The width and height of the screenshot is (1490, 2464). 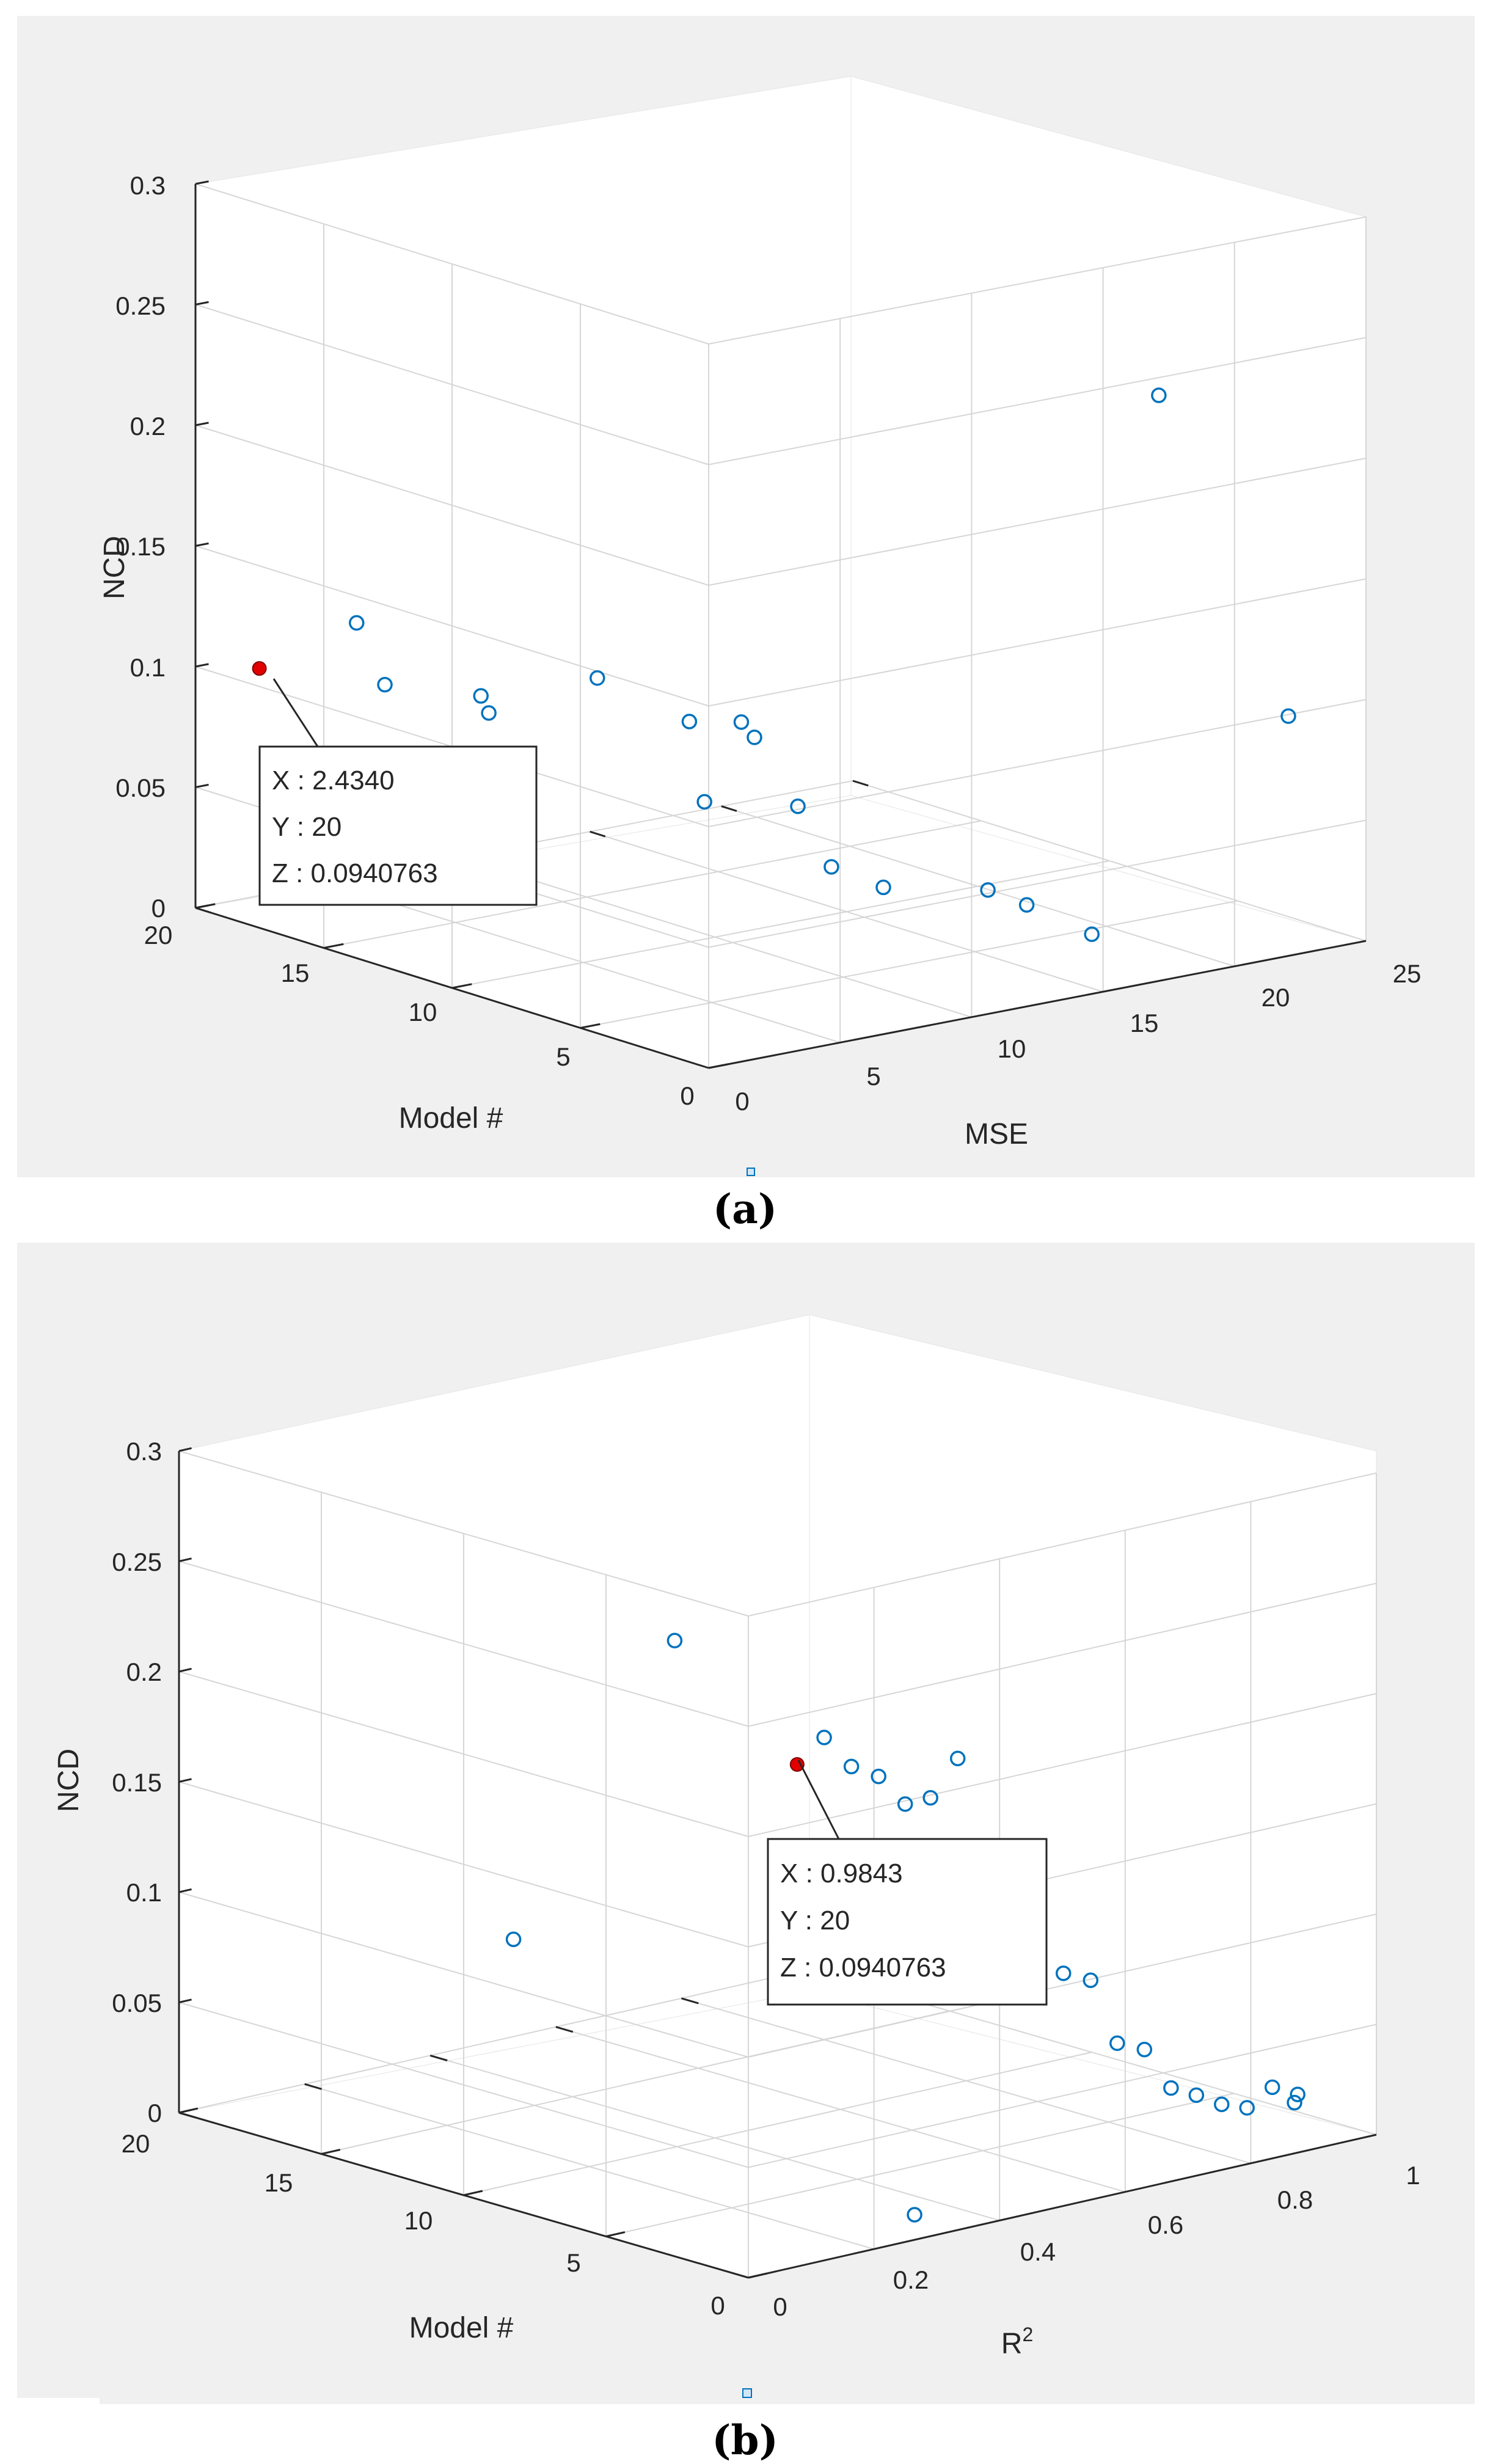 What do you see at coordinates (1276, 997) in the screenshot?
I see `chart-a-x-tick-4: 20` at bounding box center [1276, 997].